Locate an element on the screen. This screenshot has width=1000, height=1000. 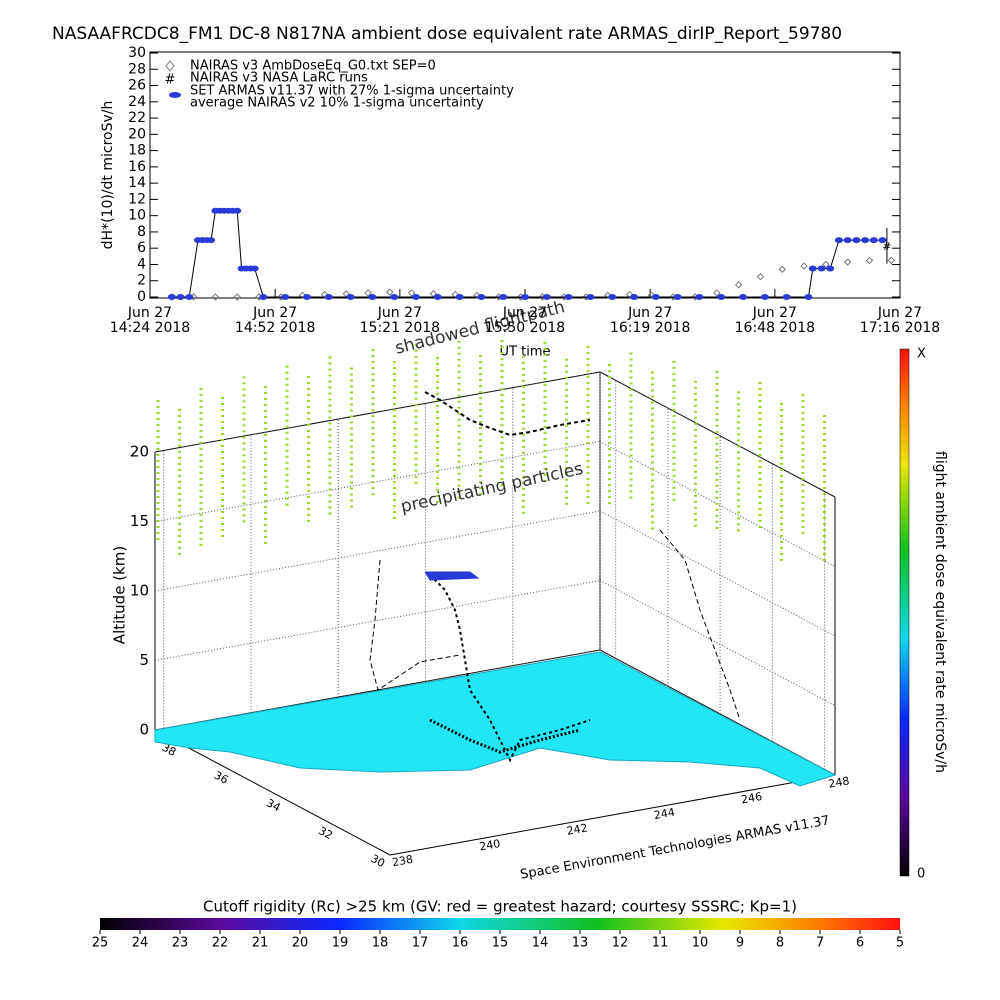
y-tick-label: 4 is located at coordinates (141, 264).